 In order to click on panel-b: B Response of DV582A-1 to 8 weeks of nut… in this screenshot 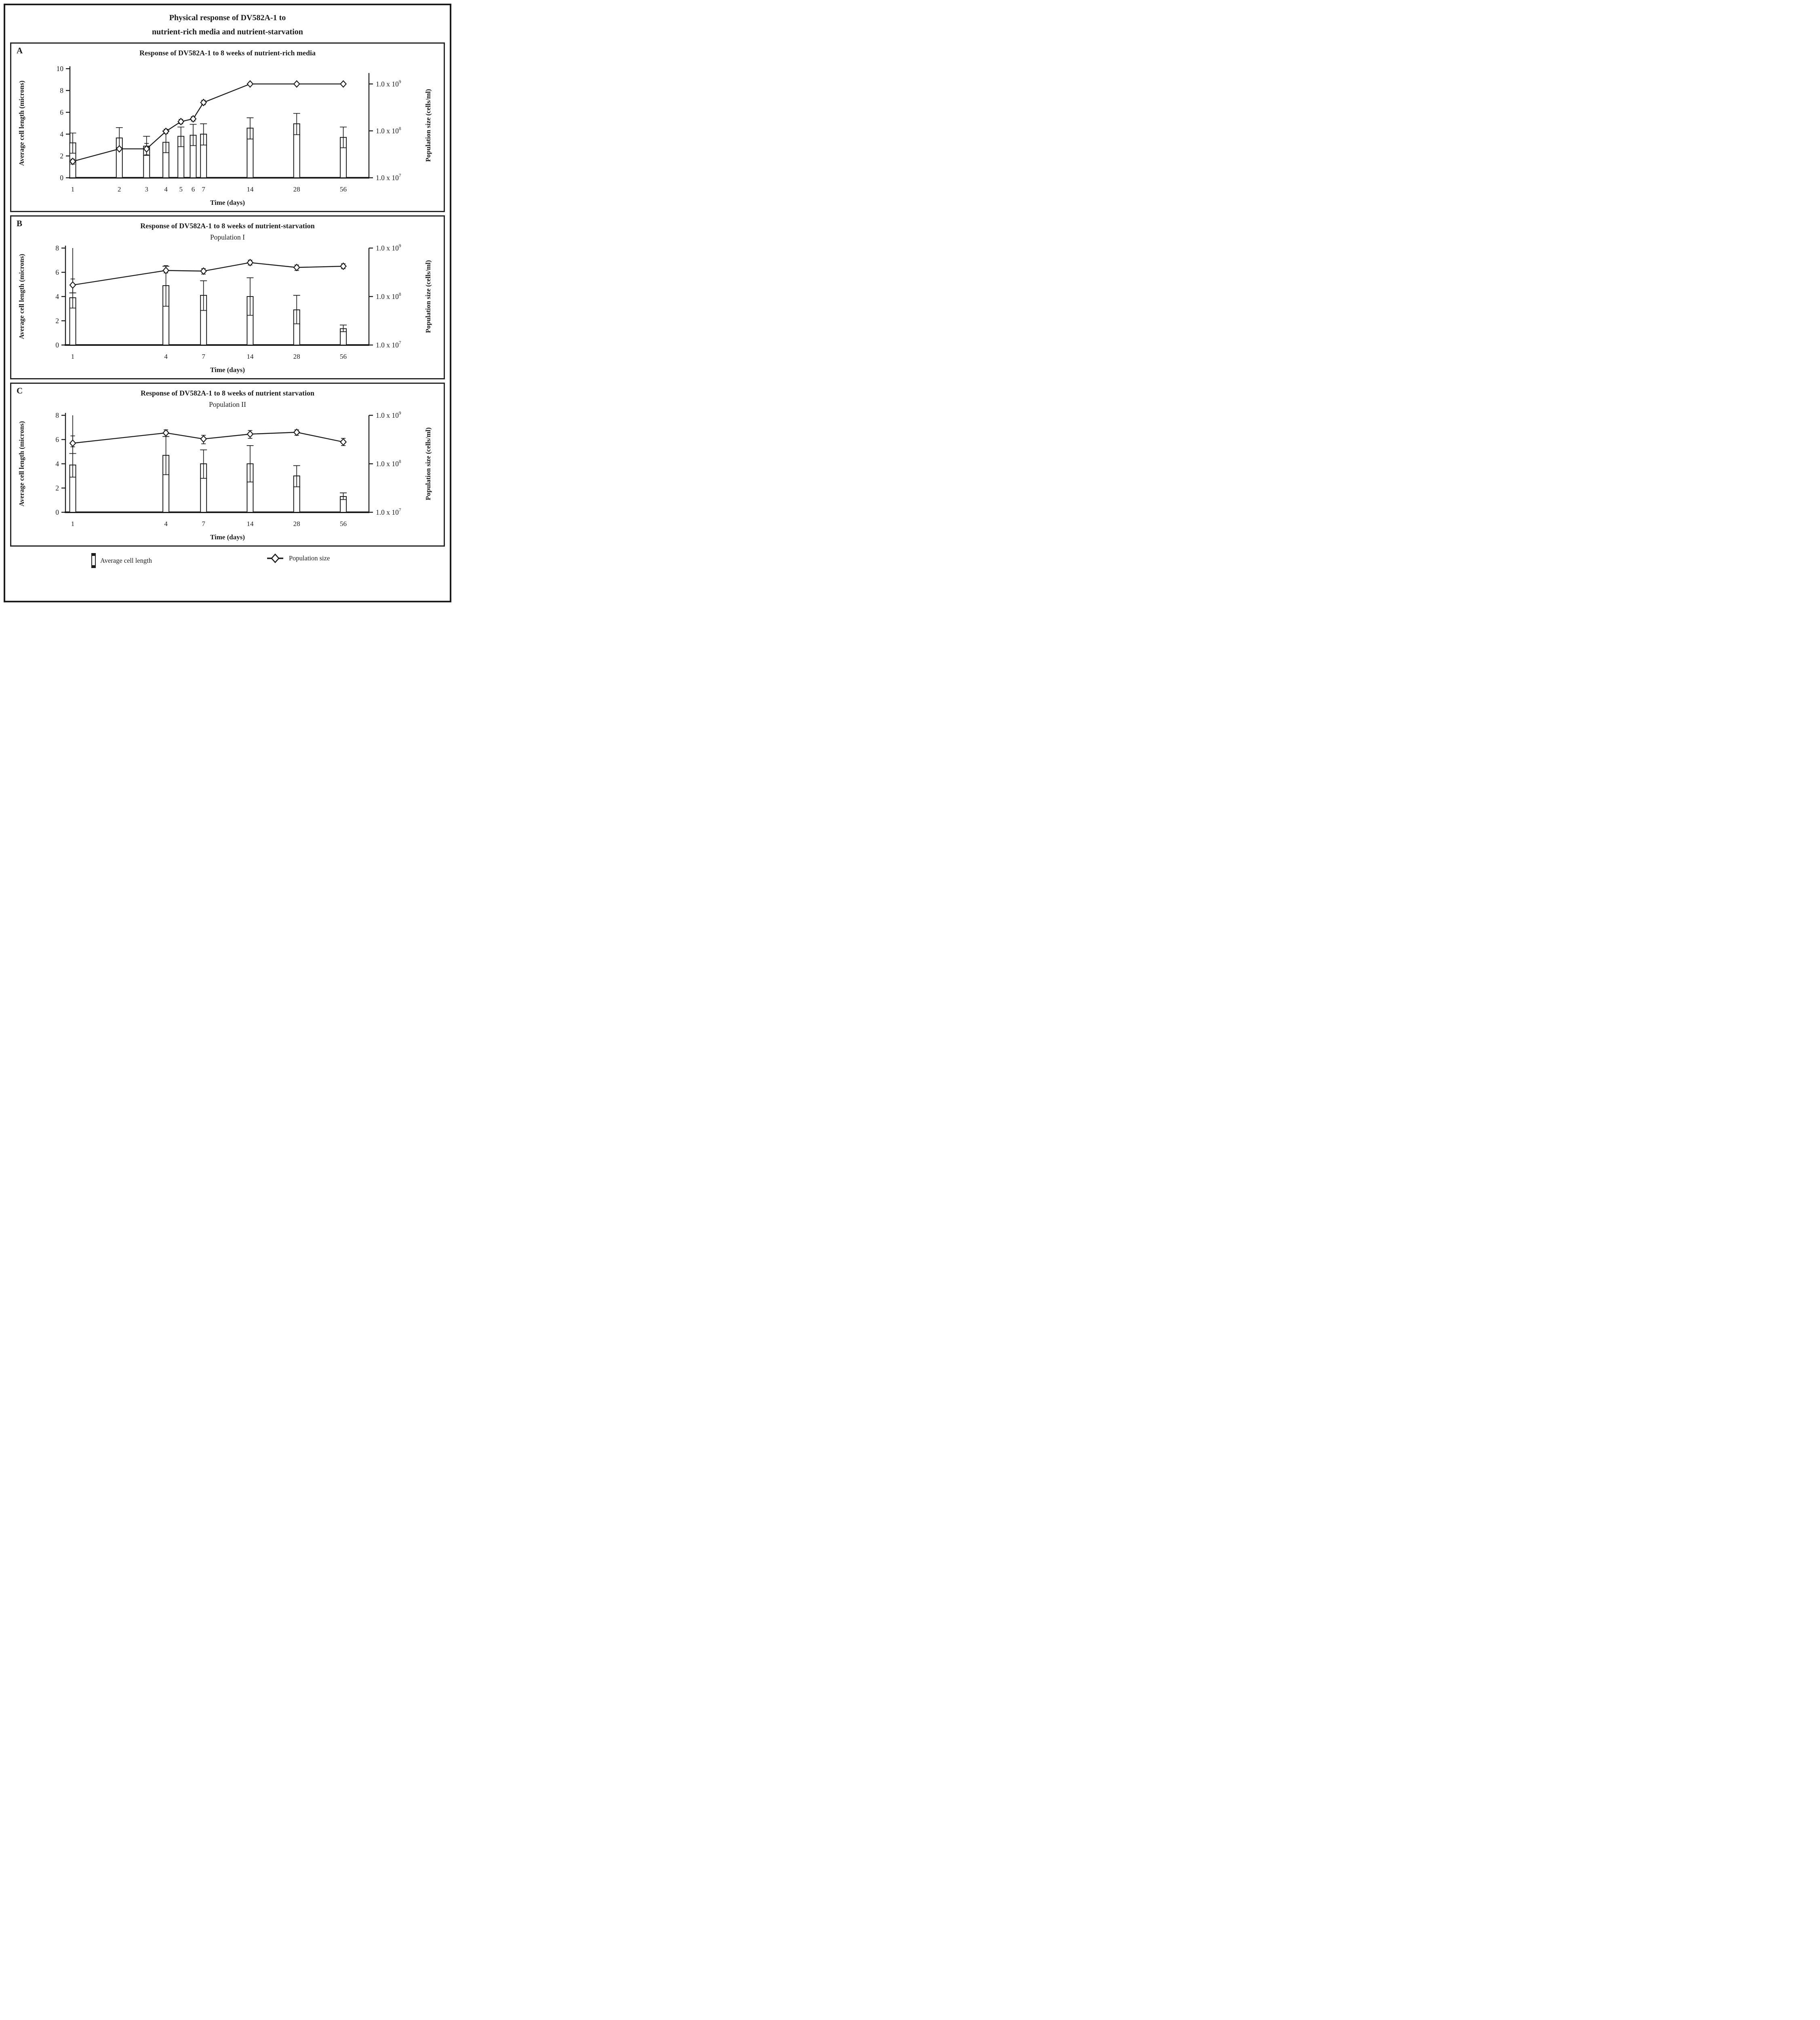, I will do `click(227, 297)`.